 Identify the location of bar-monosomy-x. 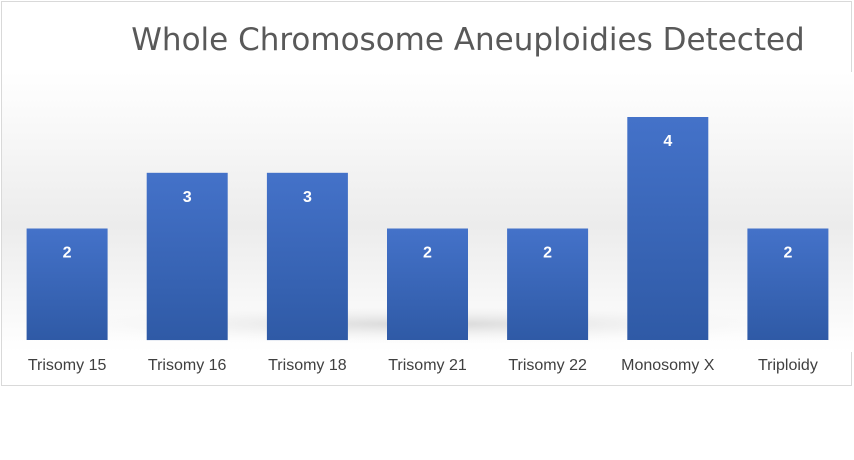
(668, 228).